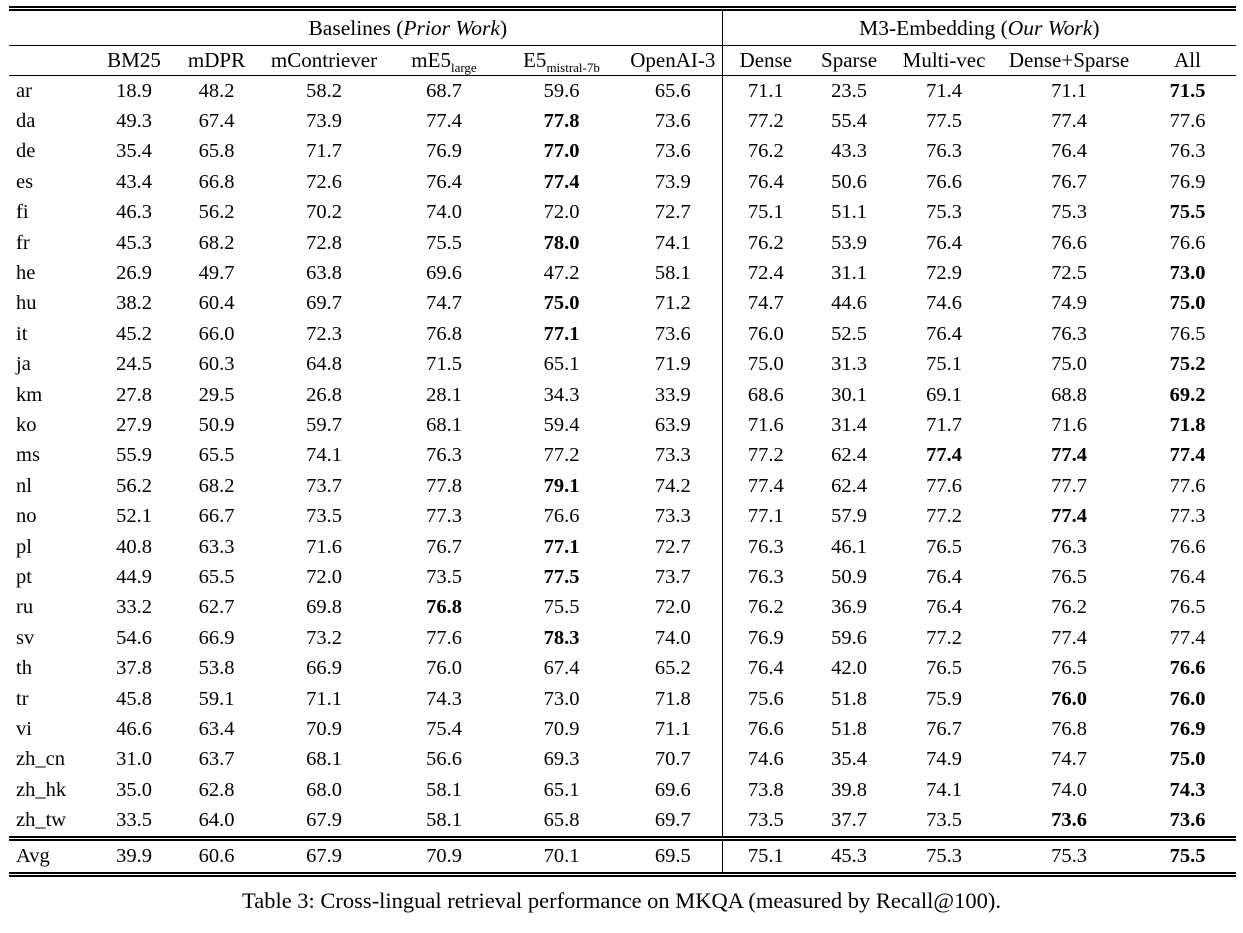  What do you see at coordinates (673, 456) in the screenshot?
I see `value-cell: 73.3` at bounding box center [673, 456].